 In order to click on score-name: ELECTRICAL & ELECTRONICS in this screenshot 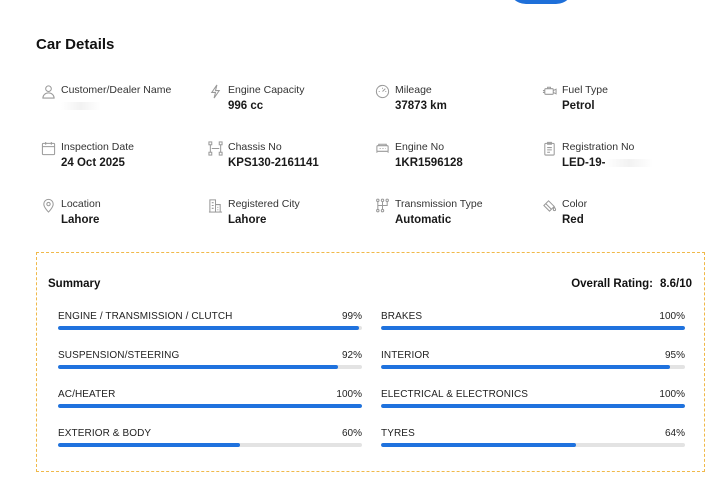, I will do `click(455, 394)`.